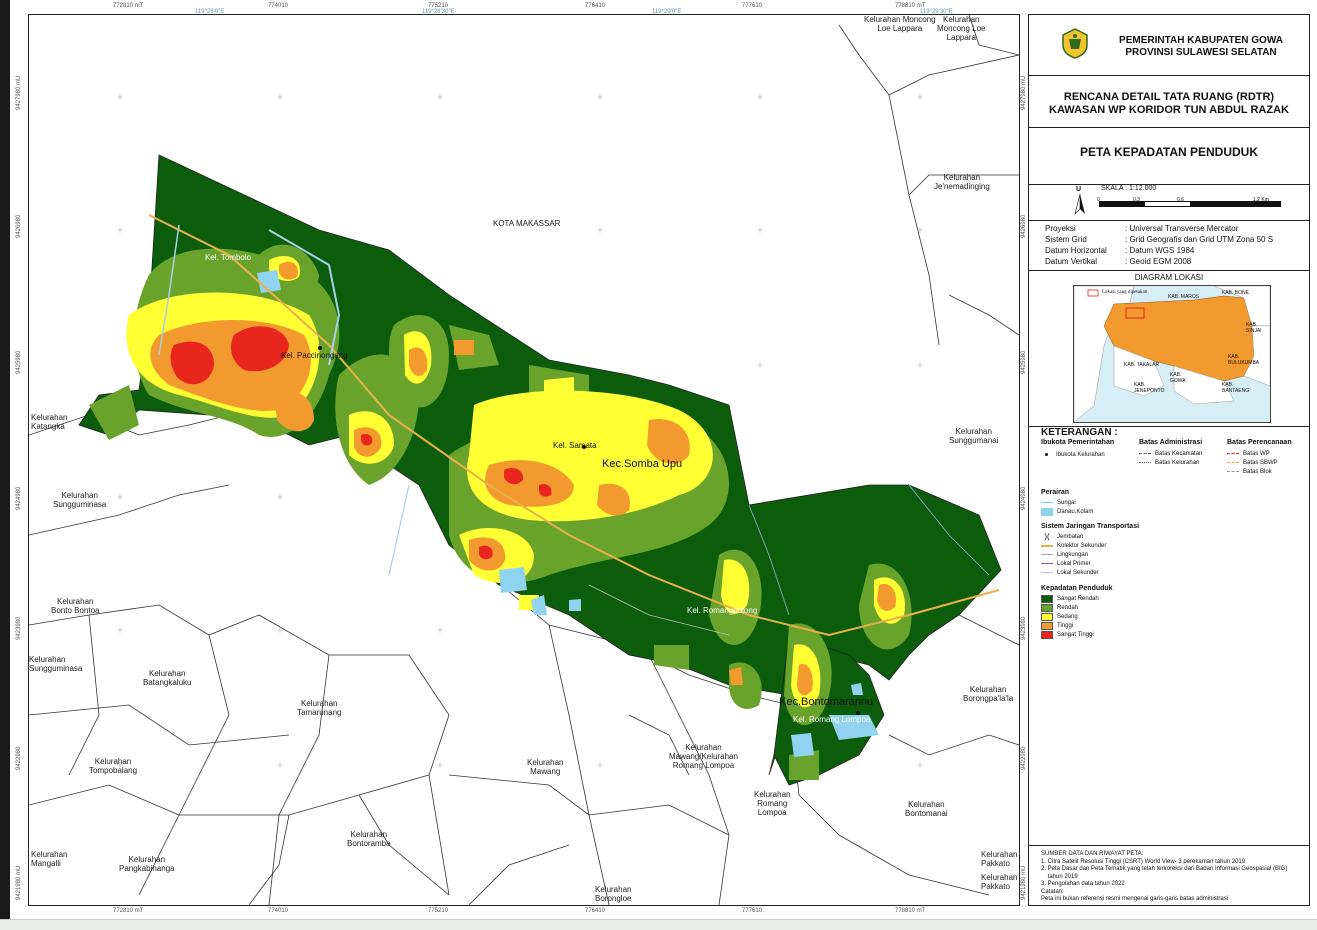  I want to click on header-map-title: PETA KEPADATAN PENDUDUK, so click(1169, 156).